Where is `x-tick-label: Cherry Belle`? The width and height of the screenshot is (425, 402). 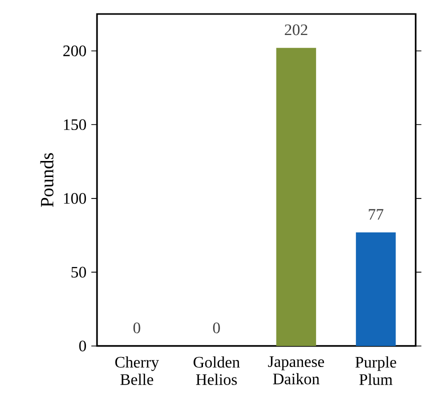 x-tick-label: Cherry Belle is located at coordinates (137, 370).